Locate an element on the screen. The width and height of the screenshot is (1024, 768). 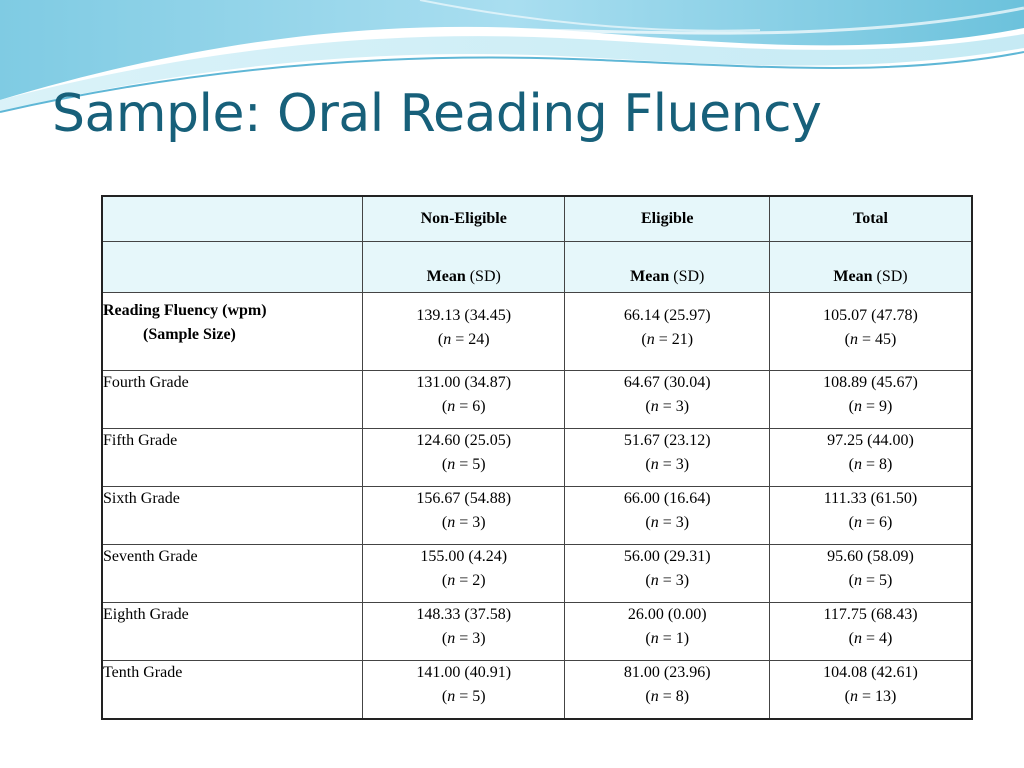
decorative-wave-banner is located at coordinates (512, 56).